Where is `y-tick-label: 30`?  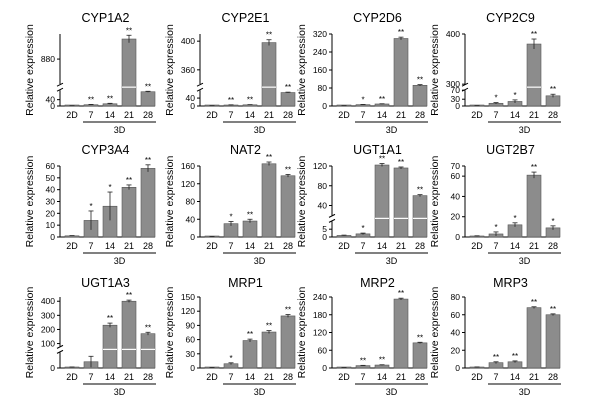
y-tick-label: 30 is located at coordinates (456, 99).